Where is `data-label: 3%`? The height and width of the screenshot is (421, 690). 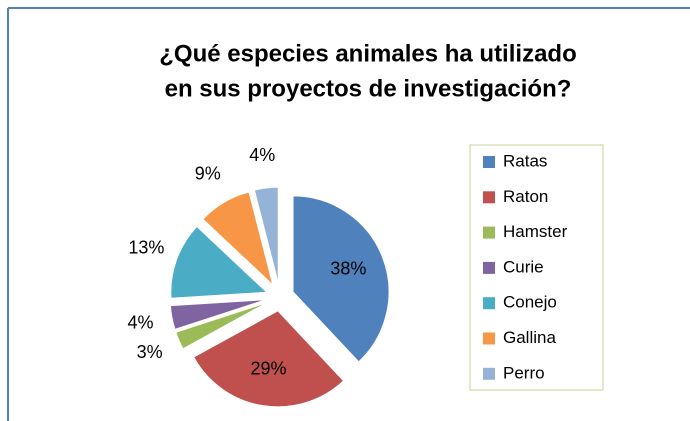 data-label: 3% is located at coordinates (150, 352).